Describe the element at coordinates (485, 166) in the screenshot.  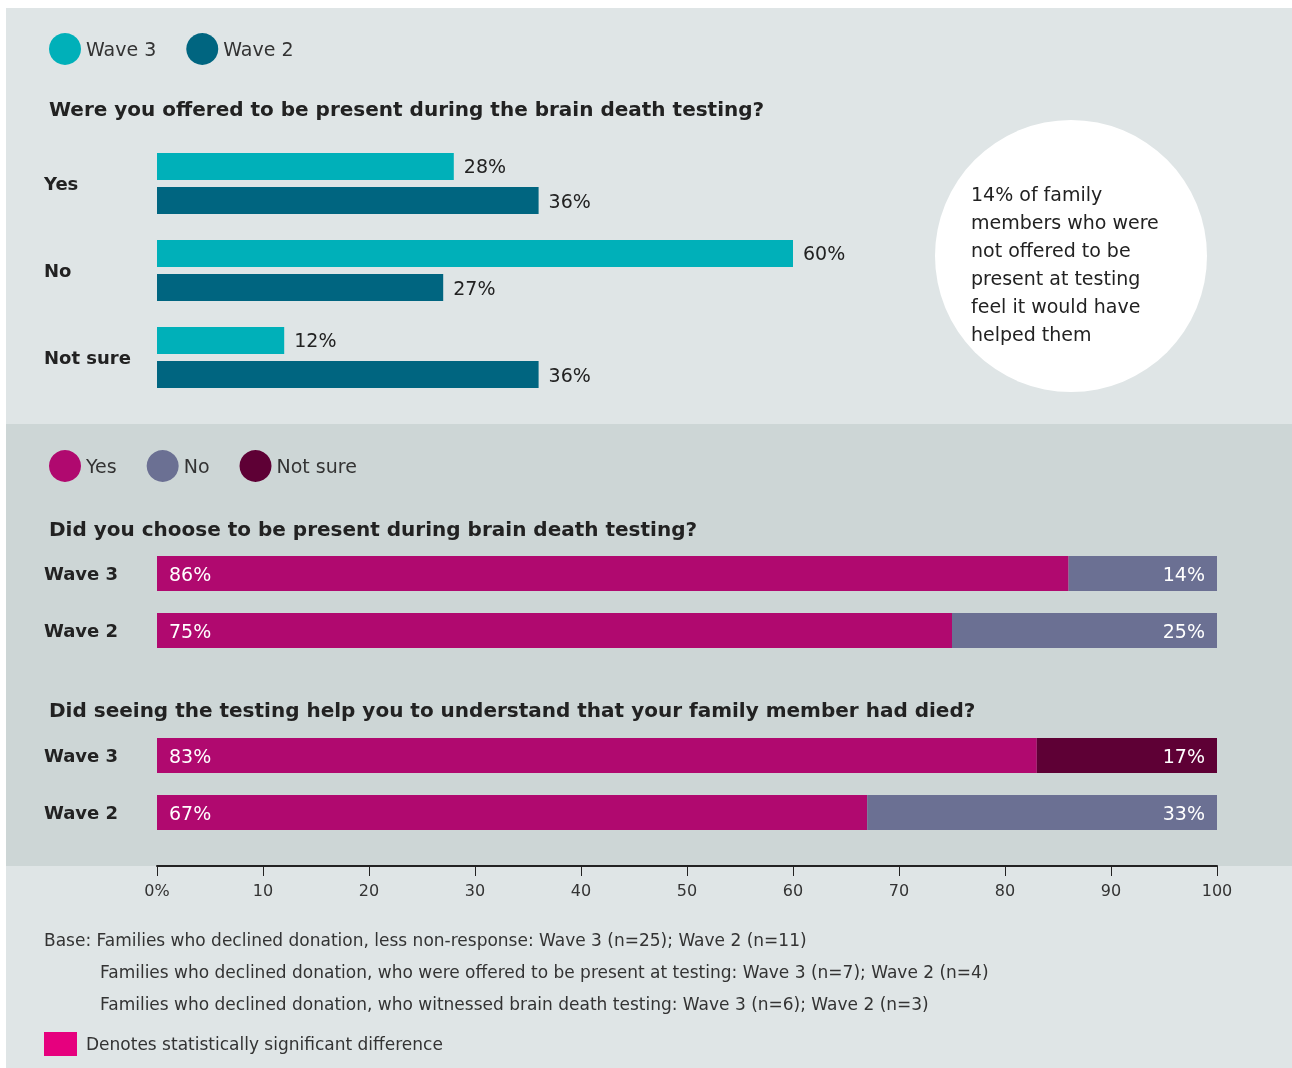
I see `data-label: 28%` at that location.